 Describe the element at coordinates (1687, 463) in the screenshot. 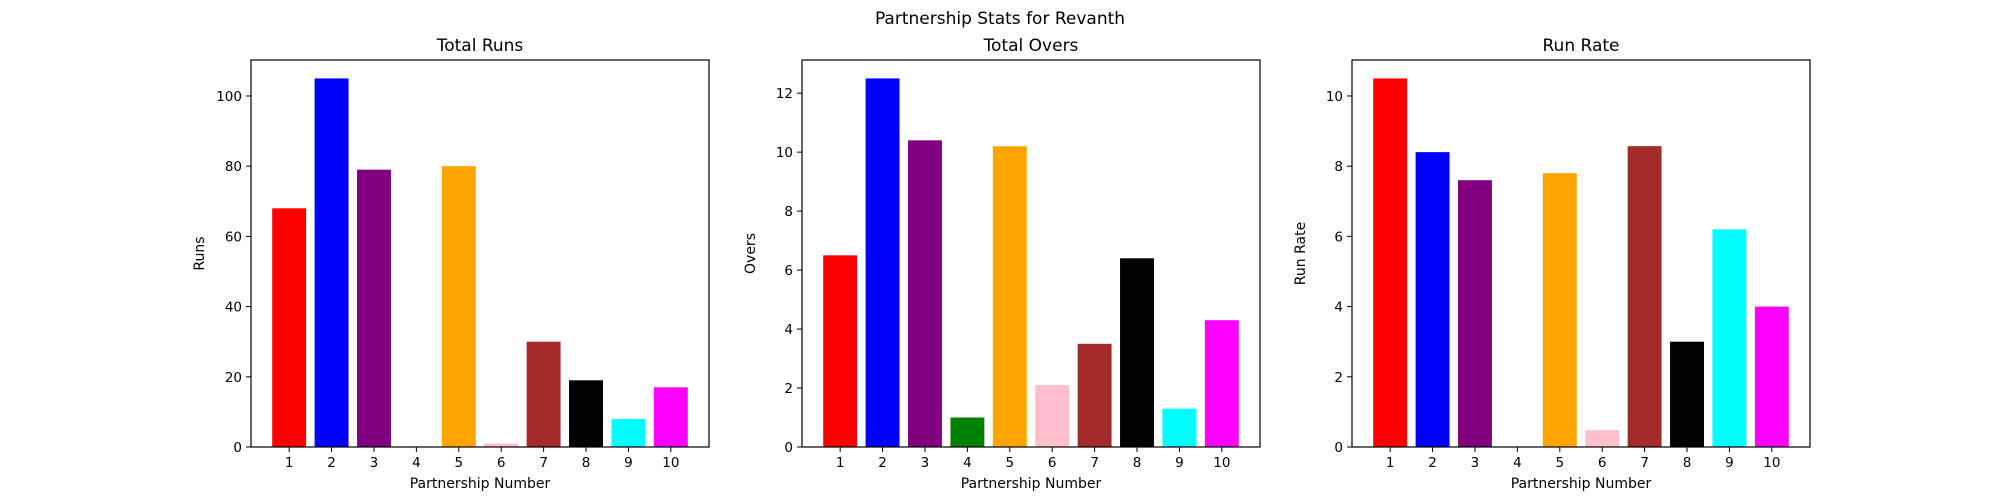

I see `run-rate-xtick-label-8: 8` at that location.